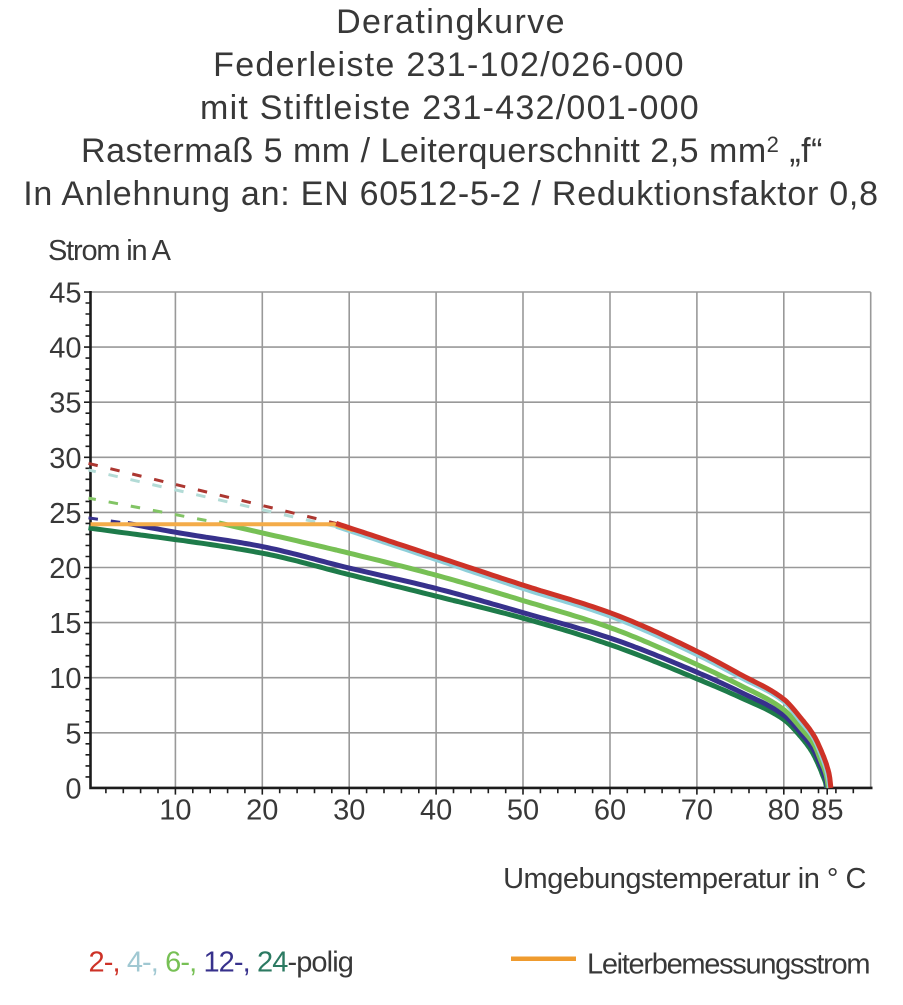  Describe the element at coordinates (65, 294) in the screenshot. I see `svg-text: 45` at that location.